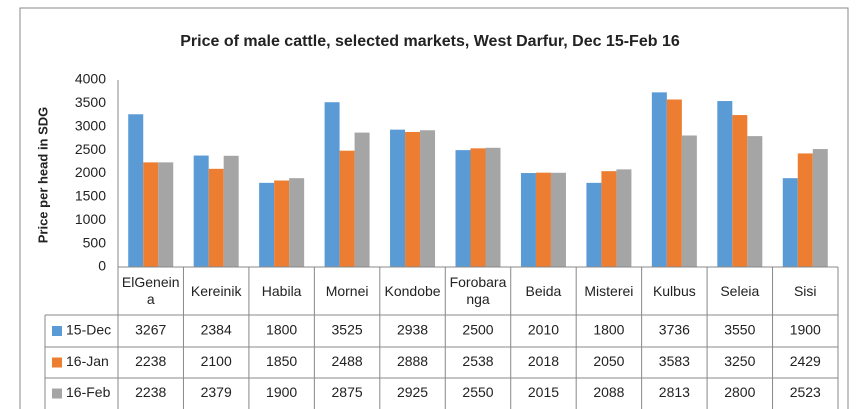 The height and width of the screenshot is (409, 858). I want to click on table-value: 1850, so click(281, 361).